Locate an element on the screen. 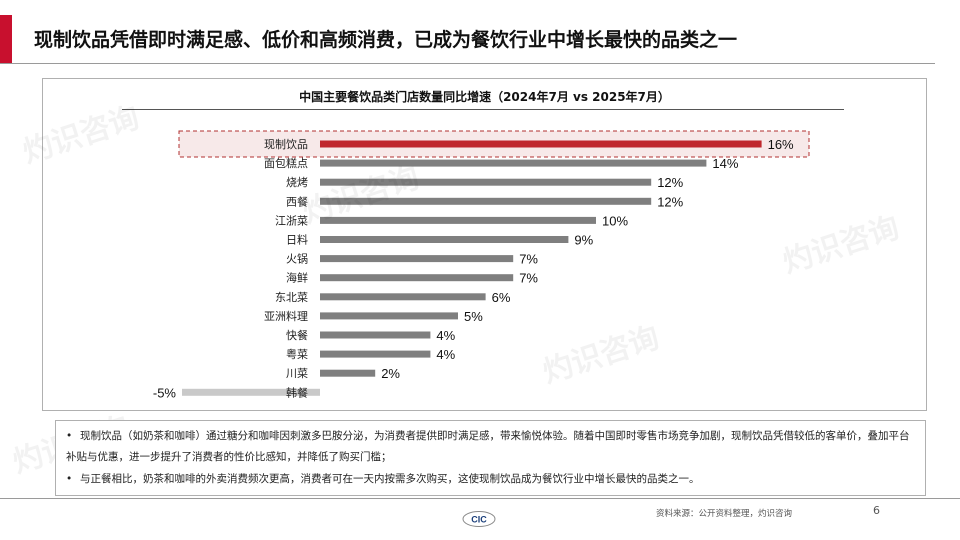 This screenshot has height=540, width=960. category-label: 快餐 is located at coordinates (297, 335).